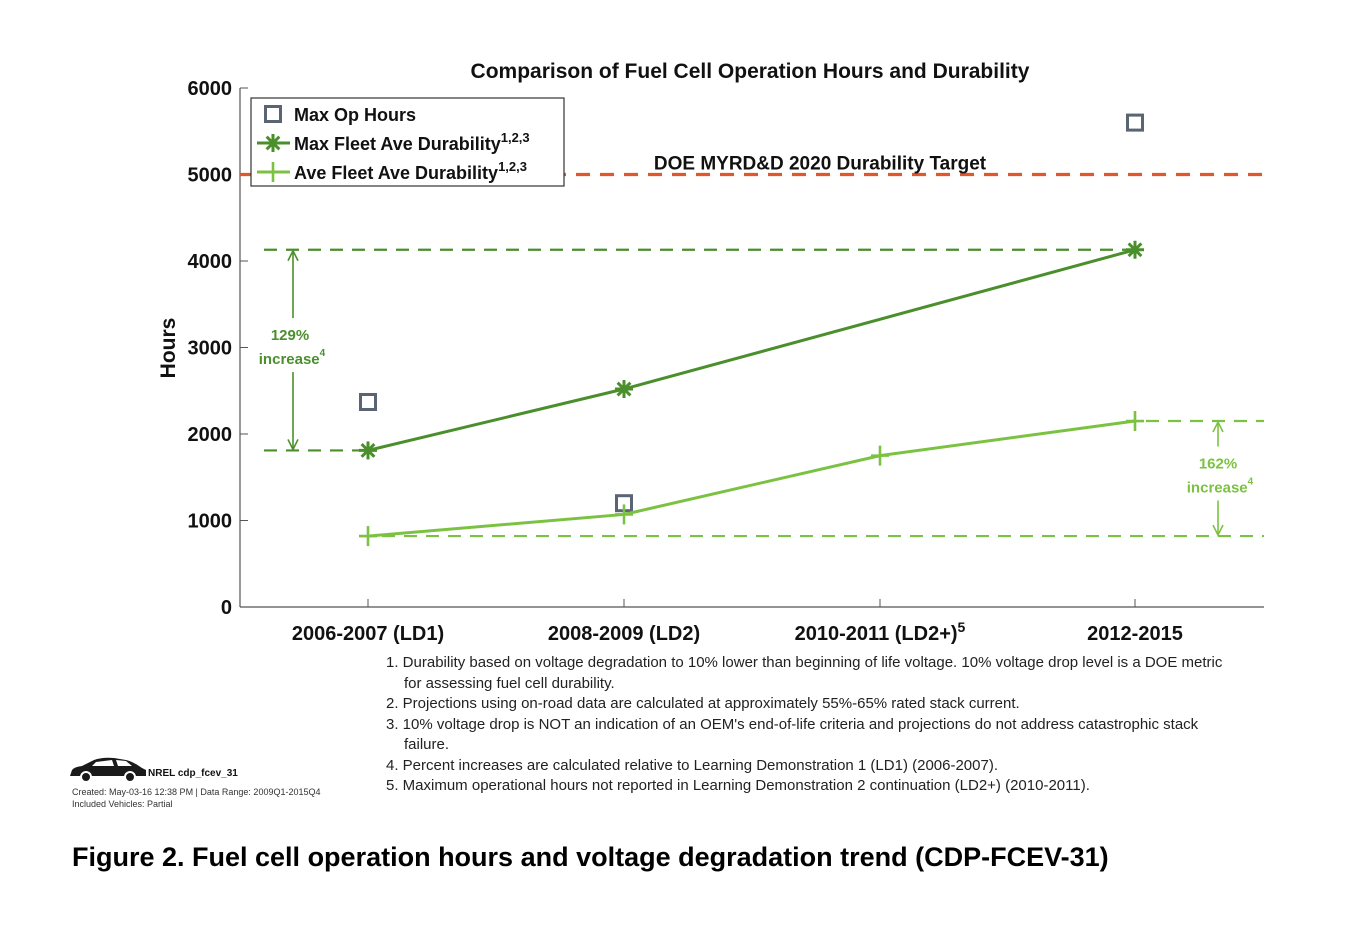 The height and width of the screenshot is (930, 1370). Describe the element at coordinates (1218, 464) in the screenshot. I see `increase-percent-1: 162%` at that location.